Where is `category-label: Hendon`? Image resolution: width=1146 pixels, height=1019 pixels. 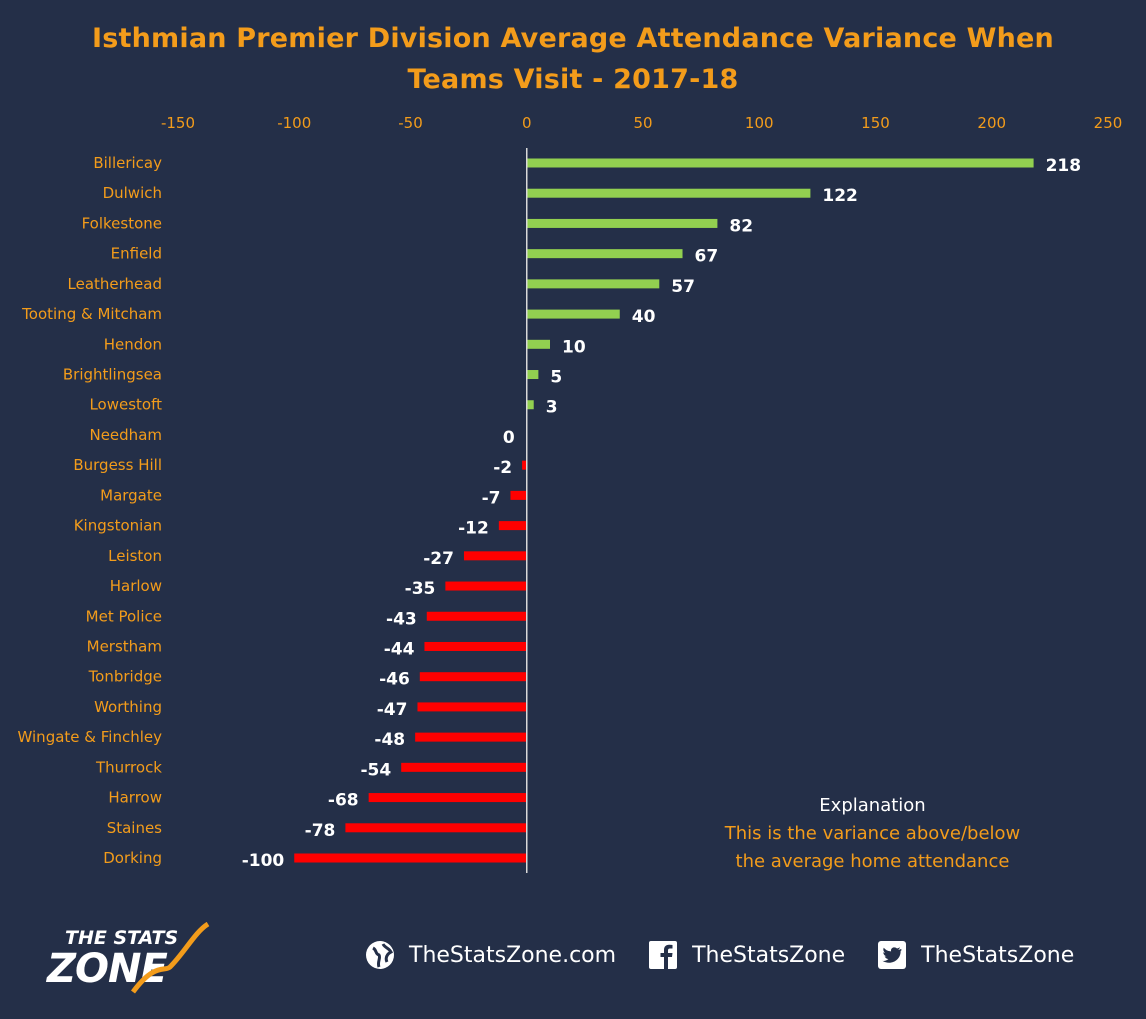
category-label: Hendon is located at coordinates (133, 344).